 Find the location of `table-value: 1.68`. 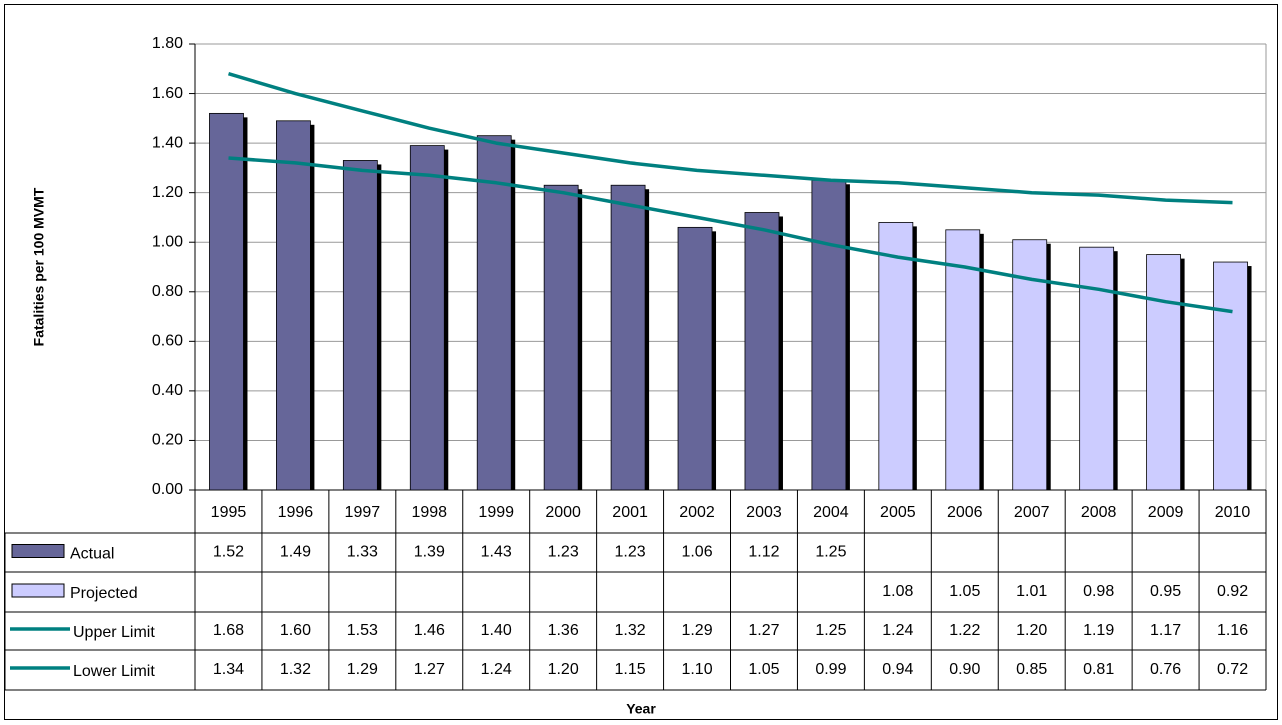

table-value: 1.68 is located at coordinates (228, 630).